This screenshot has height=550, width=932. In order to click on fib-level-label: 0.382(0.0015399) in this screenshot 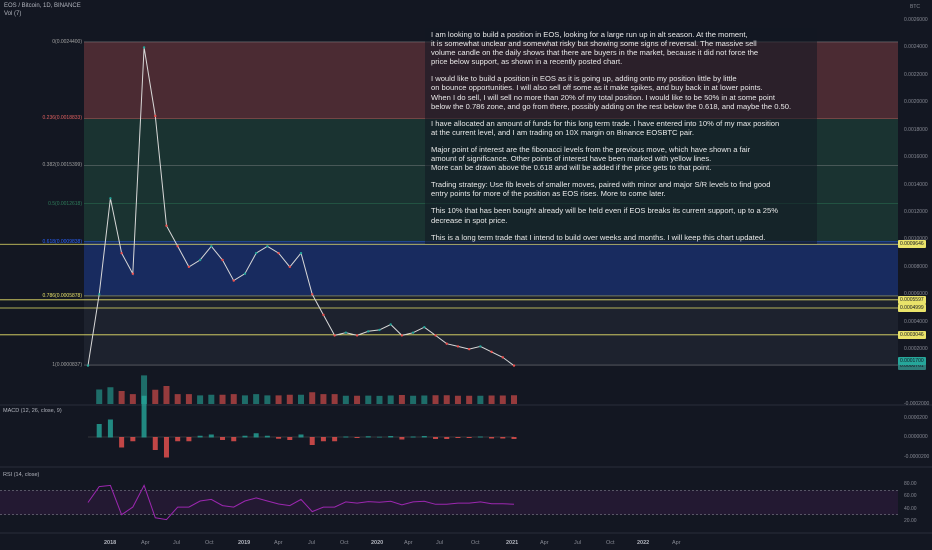, I will do `click(62, 165)`.